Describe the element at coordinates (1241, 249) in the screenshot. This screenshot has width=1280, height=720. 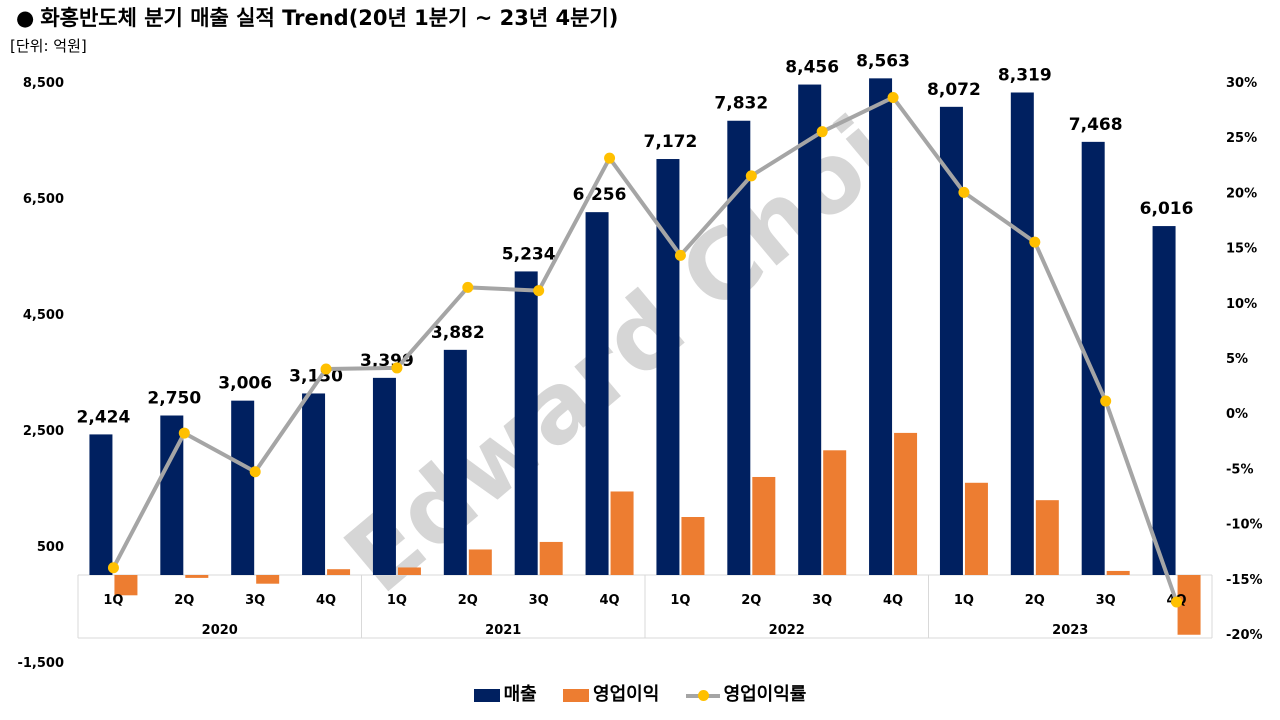
I see `y-right-tick-label: 15%` at that location.